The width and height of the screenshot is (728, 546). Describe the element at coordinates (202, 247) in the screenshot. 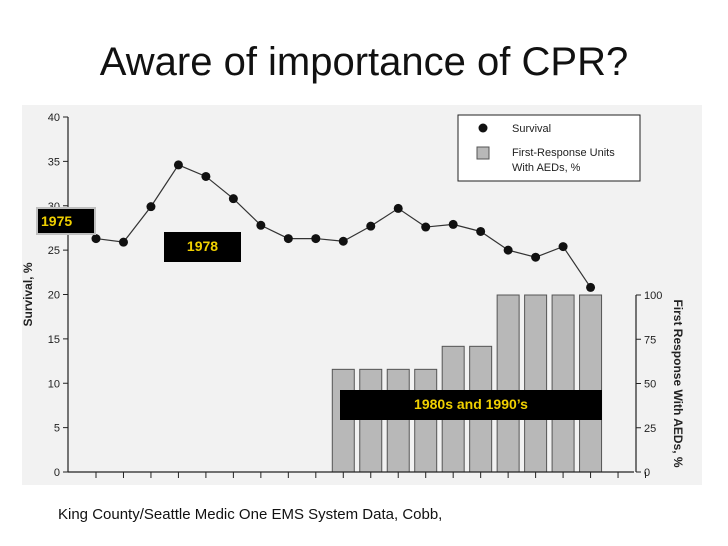

I see `callout-1978: 1978` at that location.